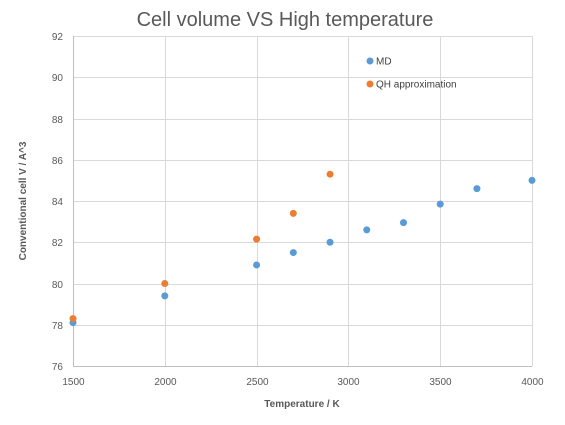 This screenshot has width=565, height=425. I want to click on y-tick-label: 82, so click(58, 243).